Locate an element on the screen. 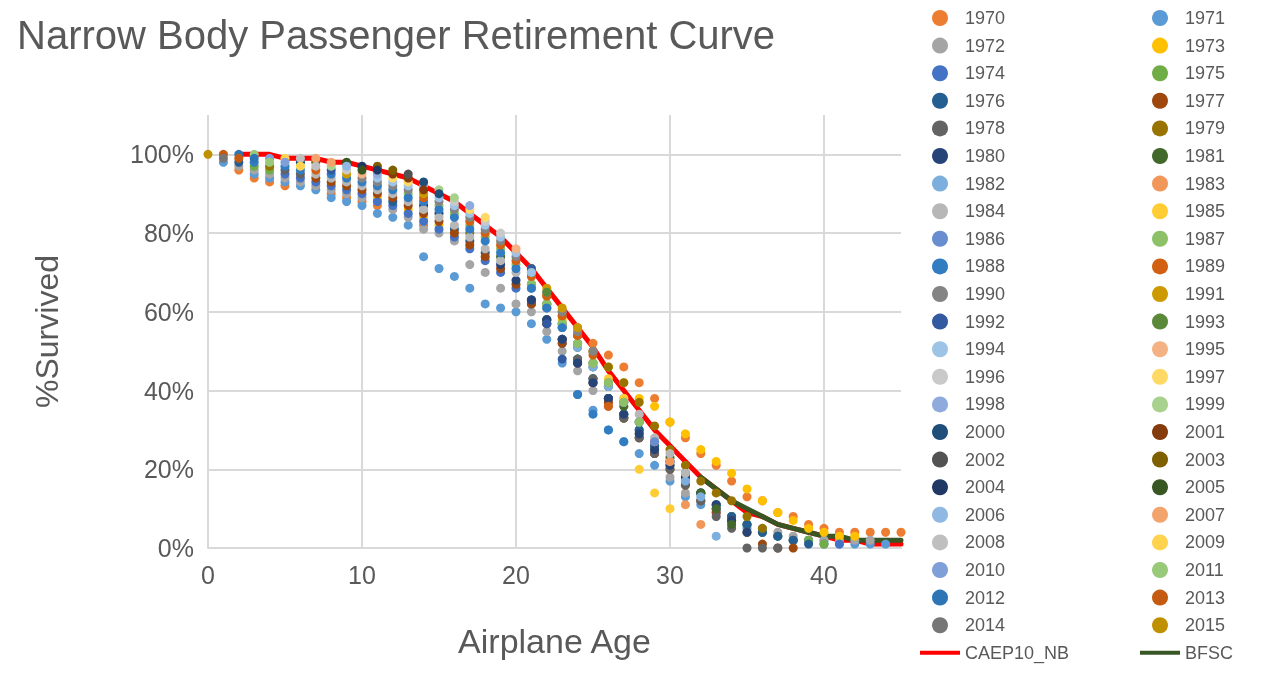  x-tick-label: 20 is located at coordinates (516, 574).